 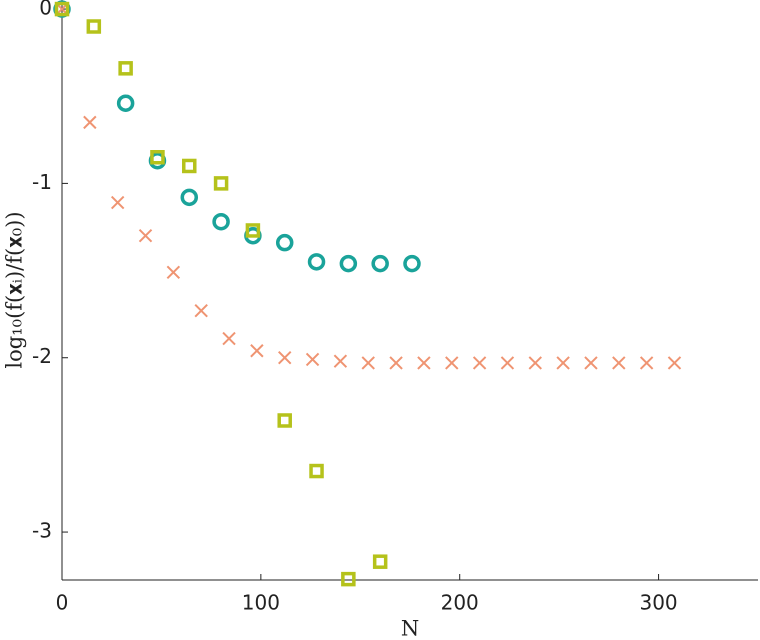 What do you see at coordinates (460, 603) in the screenshot?
I see `x-tick-label: 200` at bounding box center [460, 603].